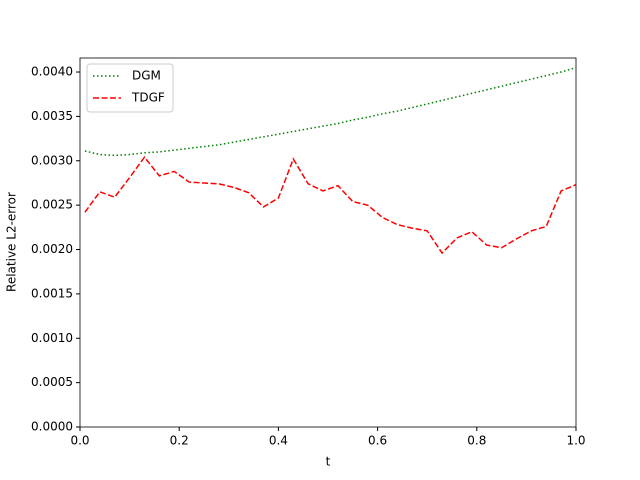  I want to click on y-tick-label: 0.0020, so click(52, 249).